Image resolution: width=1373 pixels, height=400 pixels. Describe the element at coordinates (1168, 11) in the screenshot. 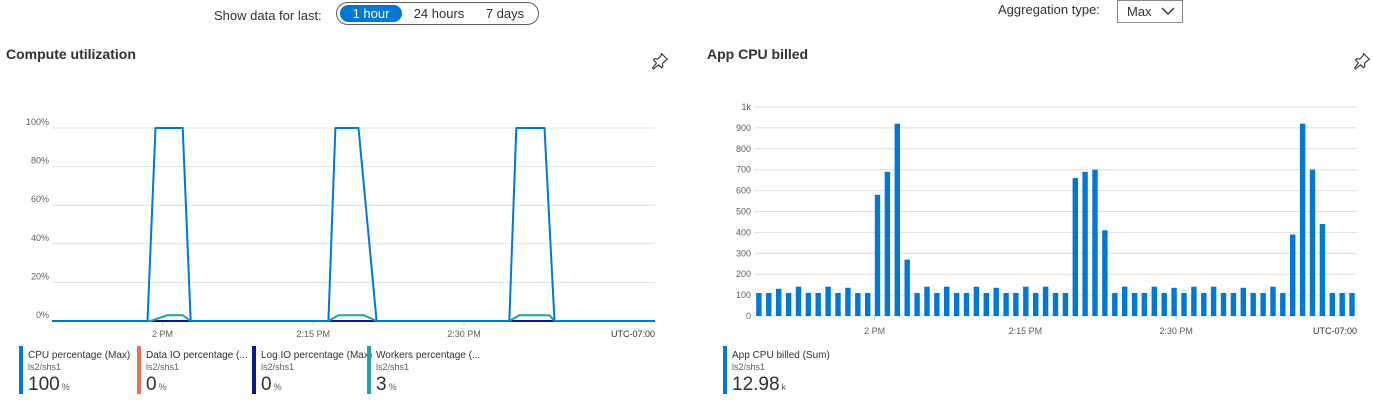

I see `chevron-down-icon` at that location.